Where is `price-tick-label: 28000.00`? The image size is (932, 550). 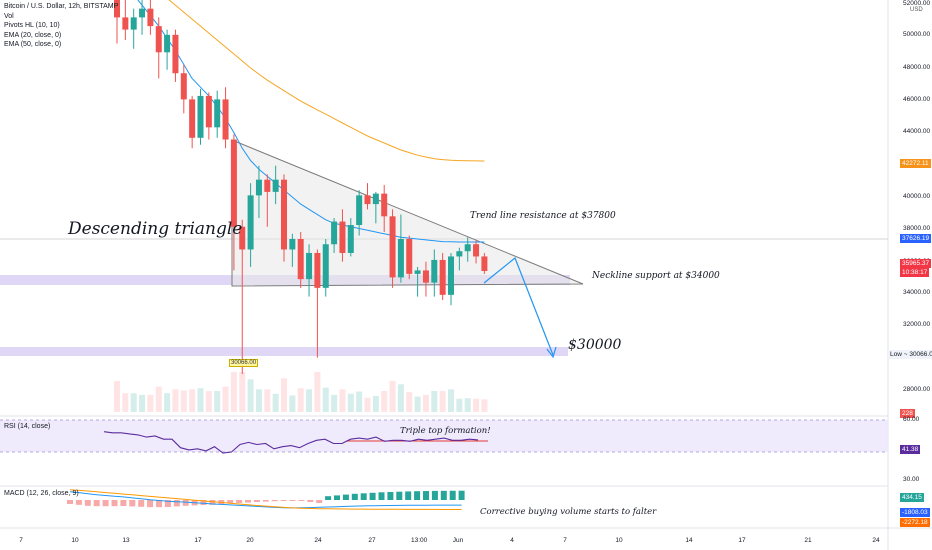
price-tick-label: 28000.00 is located at coordinates (917, 389).